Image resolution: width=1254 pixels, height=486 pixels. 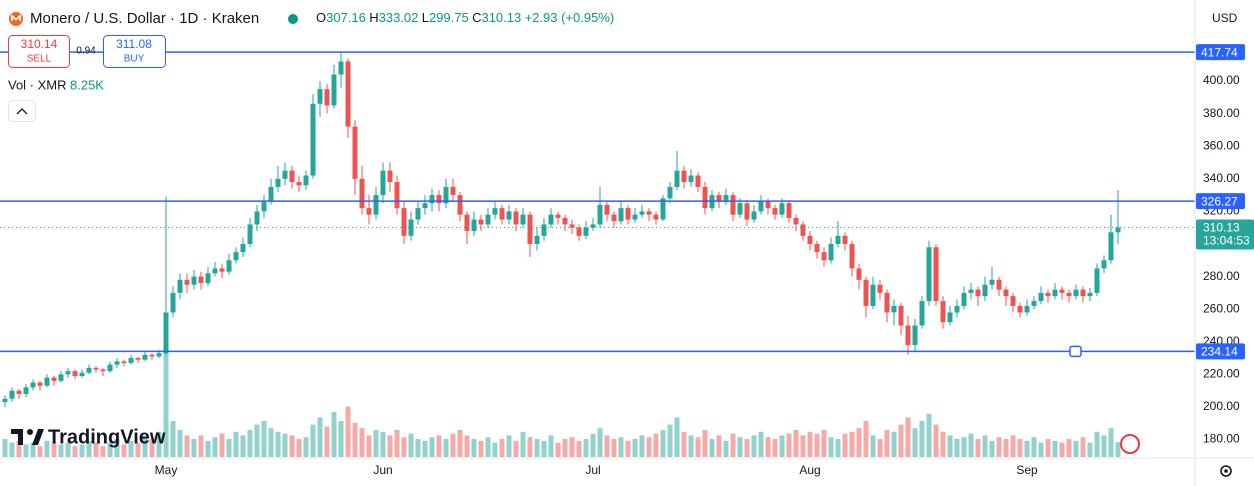 What do you see at coordinates (1226, 471) in the screenshot?
I see `settings-button` at bounding box center [1226, 471].